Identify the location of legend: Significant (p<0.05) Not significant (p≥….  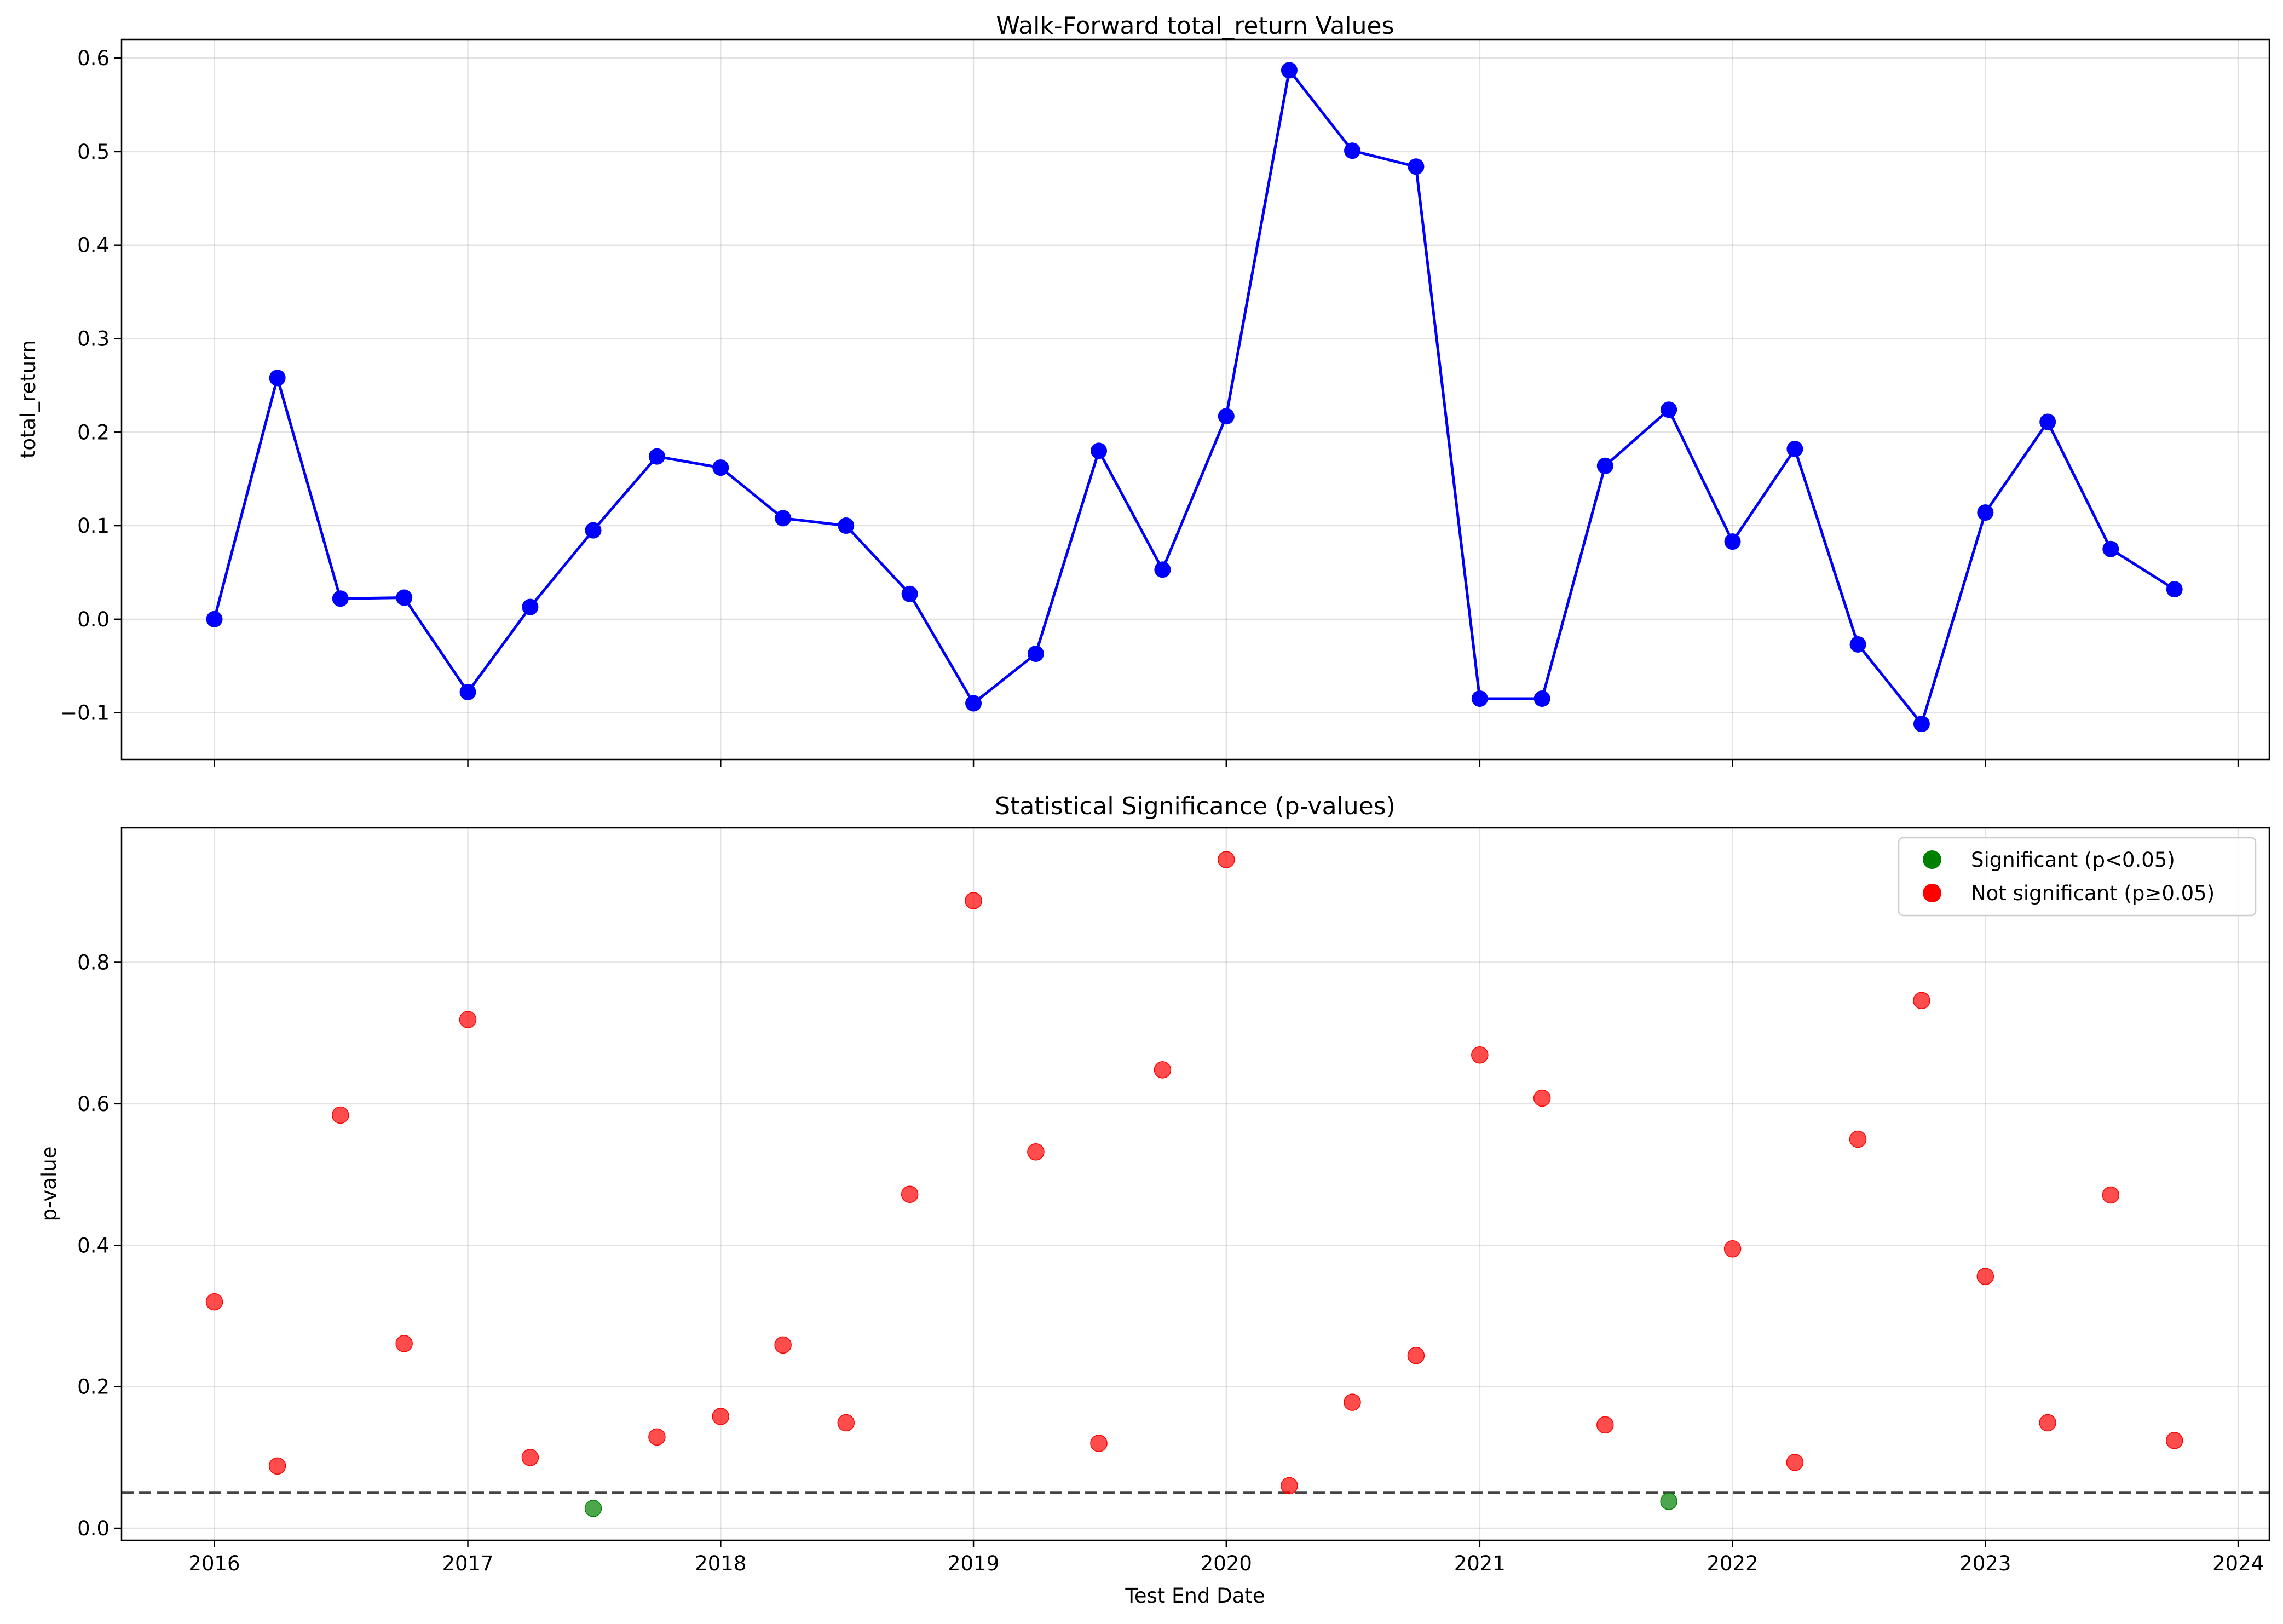
(2077, 877).